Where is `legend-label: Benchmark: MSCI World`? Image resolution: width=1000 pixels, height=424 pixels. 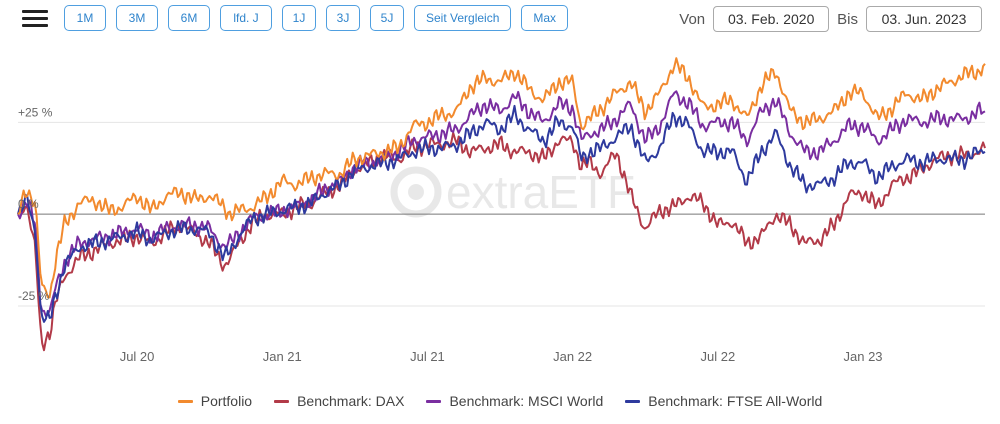 legend-label: Benchmark: MSCI World is located at coordinates (526, 401).